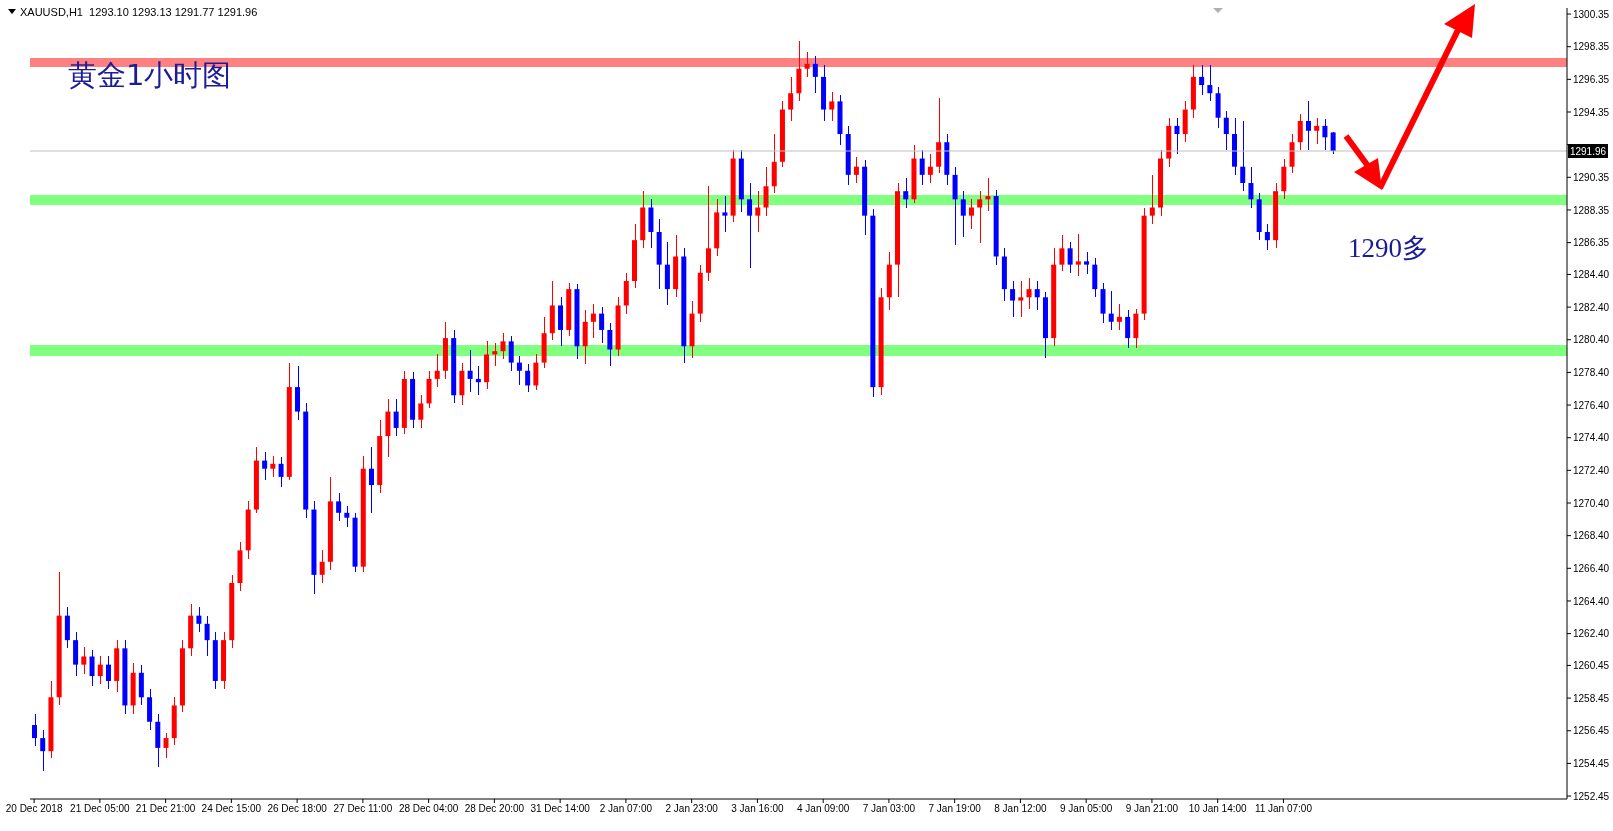 The height and width of the screenshot is (831, 1613). I want to click on y-tick-label: 1286.35, so click(1591, 243).